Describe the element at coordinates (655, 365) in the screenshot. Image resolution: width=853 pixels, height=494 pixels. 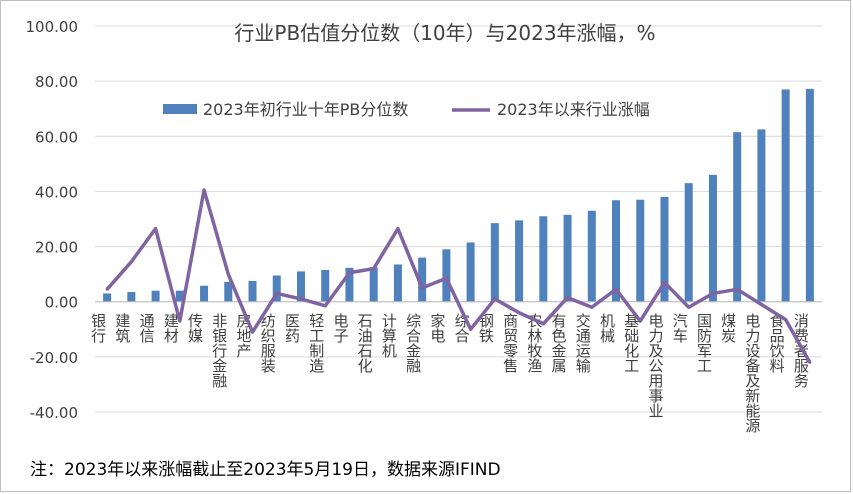
I see `x-tick-label: 电力及公用事业` at that location.